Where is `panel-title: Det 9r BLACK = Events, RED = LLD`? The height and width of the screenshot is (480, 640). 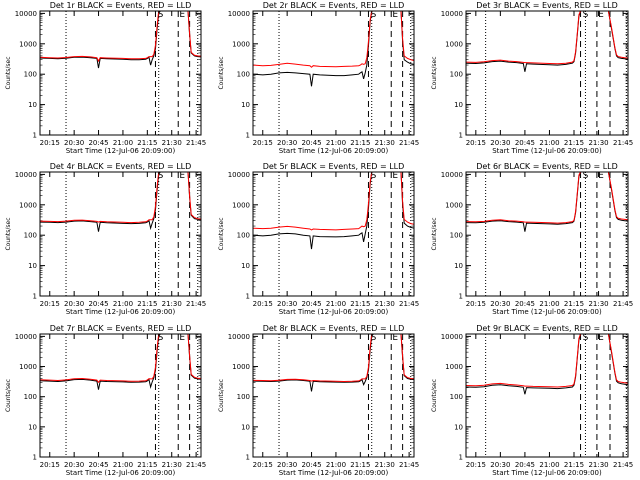 panel-title: Det 9r BLACK = Events, RED = LLD is located at coordinates (547, 328).